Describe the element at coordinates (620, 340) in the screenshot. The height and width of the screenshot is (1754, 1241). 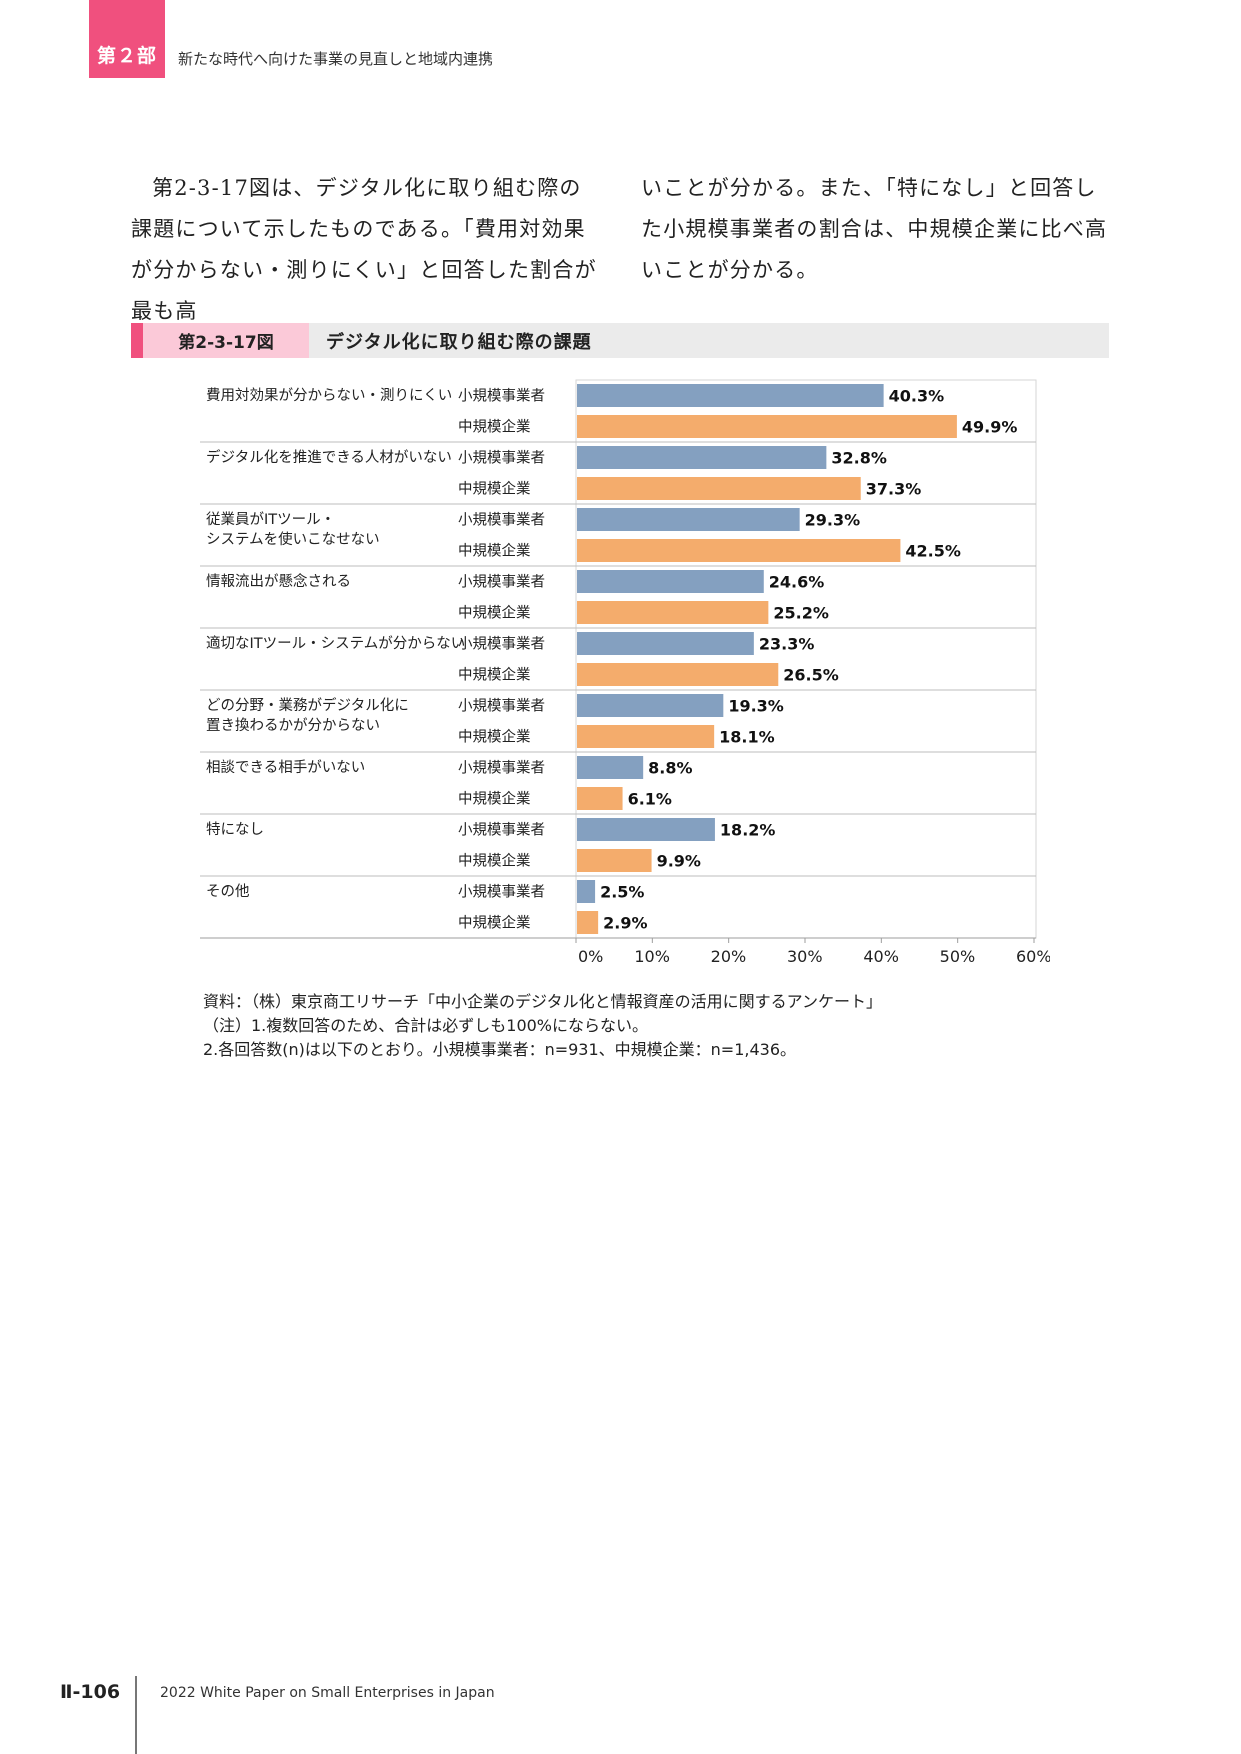
I see `figure-header: 第2-3-17図 デジタル化に取り組む際の課題` at that location.